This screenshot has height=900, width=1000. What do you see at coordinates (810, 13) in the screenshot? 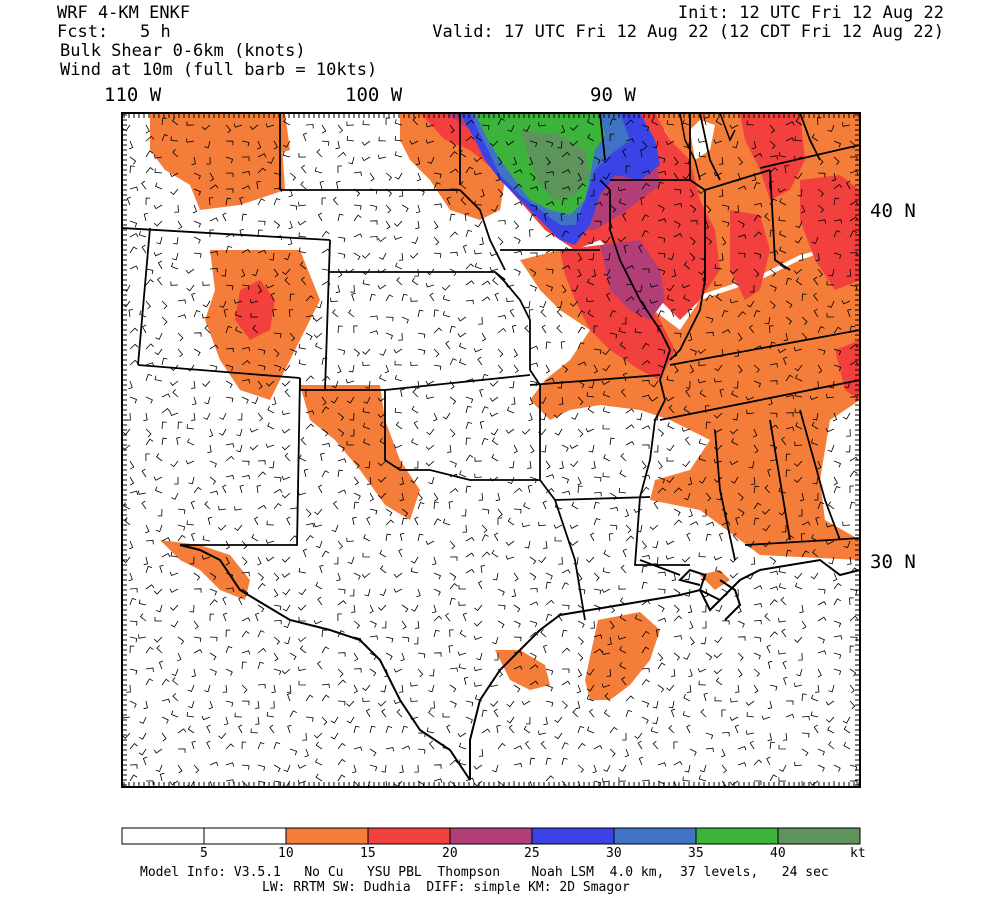
I see `init-time: Init: 12 UTC Fri 12 Aug 22` at bounding box center [810, 13].